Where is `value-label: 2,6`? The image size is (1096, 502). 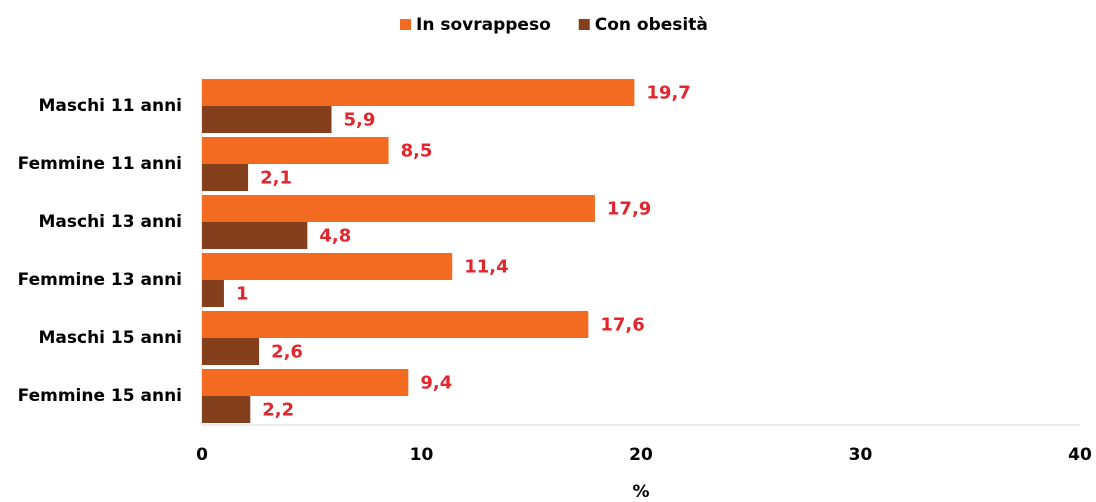 value-label: 2,6 is located at coordinates (287, 352).